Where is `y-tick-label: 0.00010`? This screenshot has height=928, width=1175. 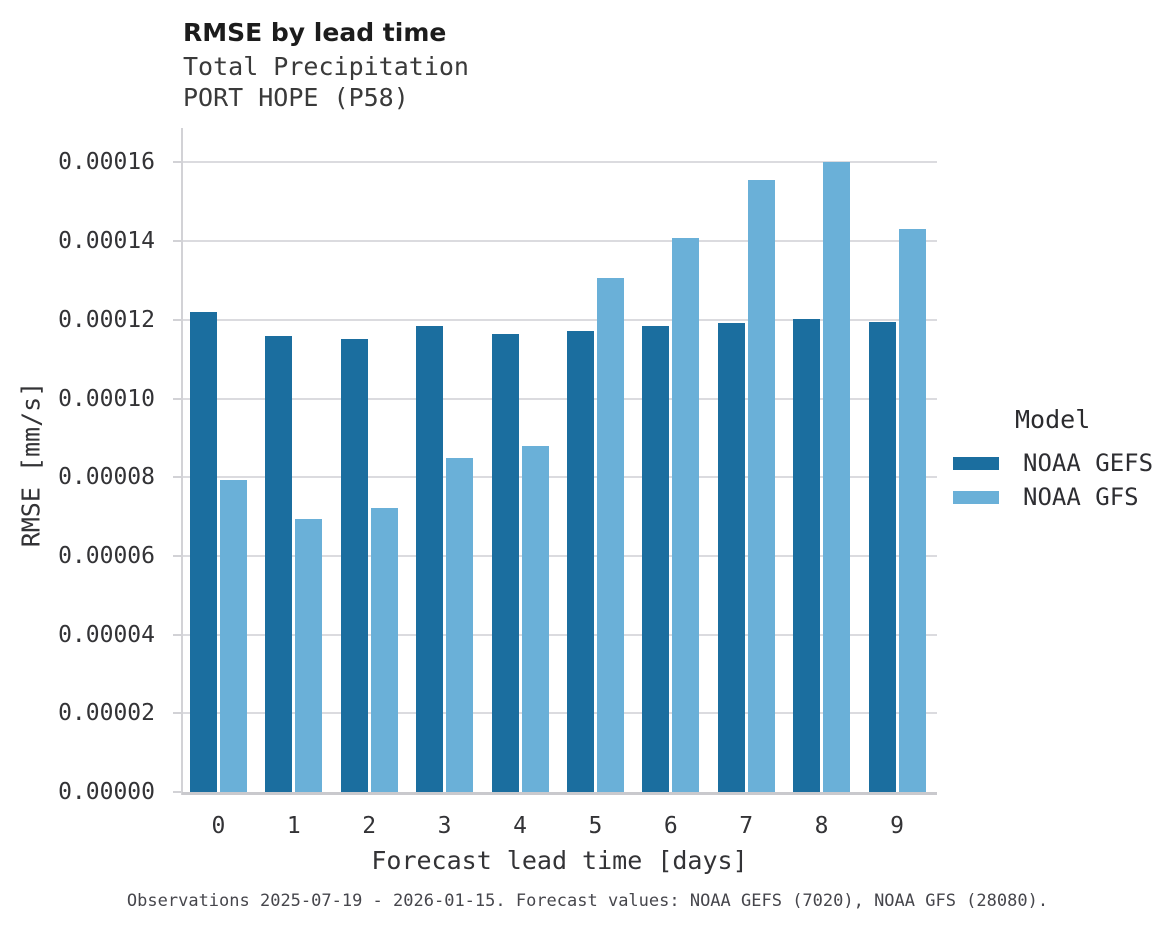 y-tick-label: 0.00010 is located at coordinates (106, 398).